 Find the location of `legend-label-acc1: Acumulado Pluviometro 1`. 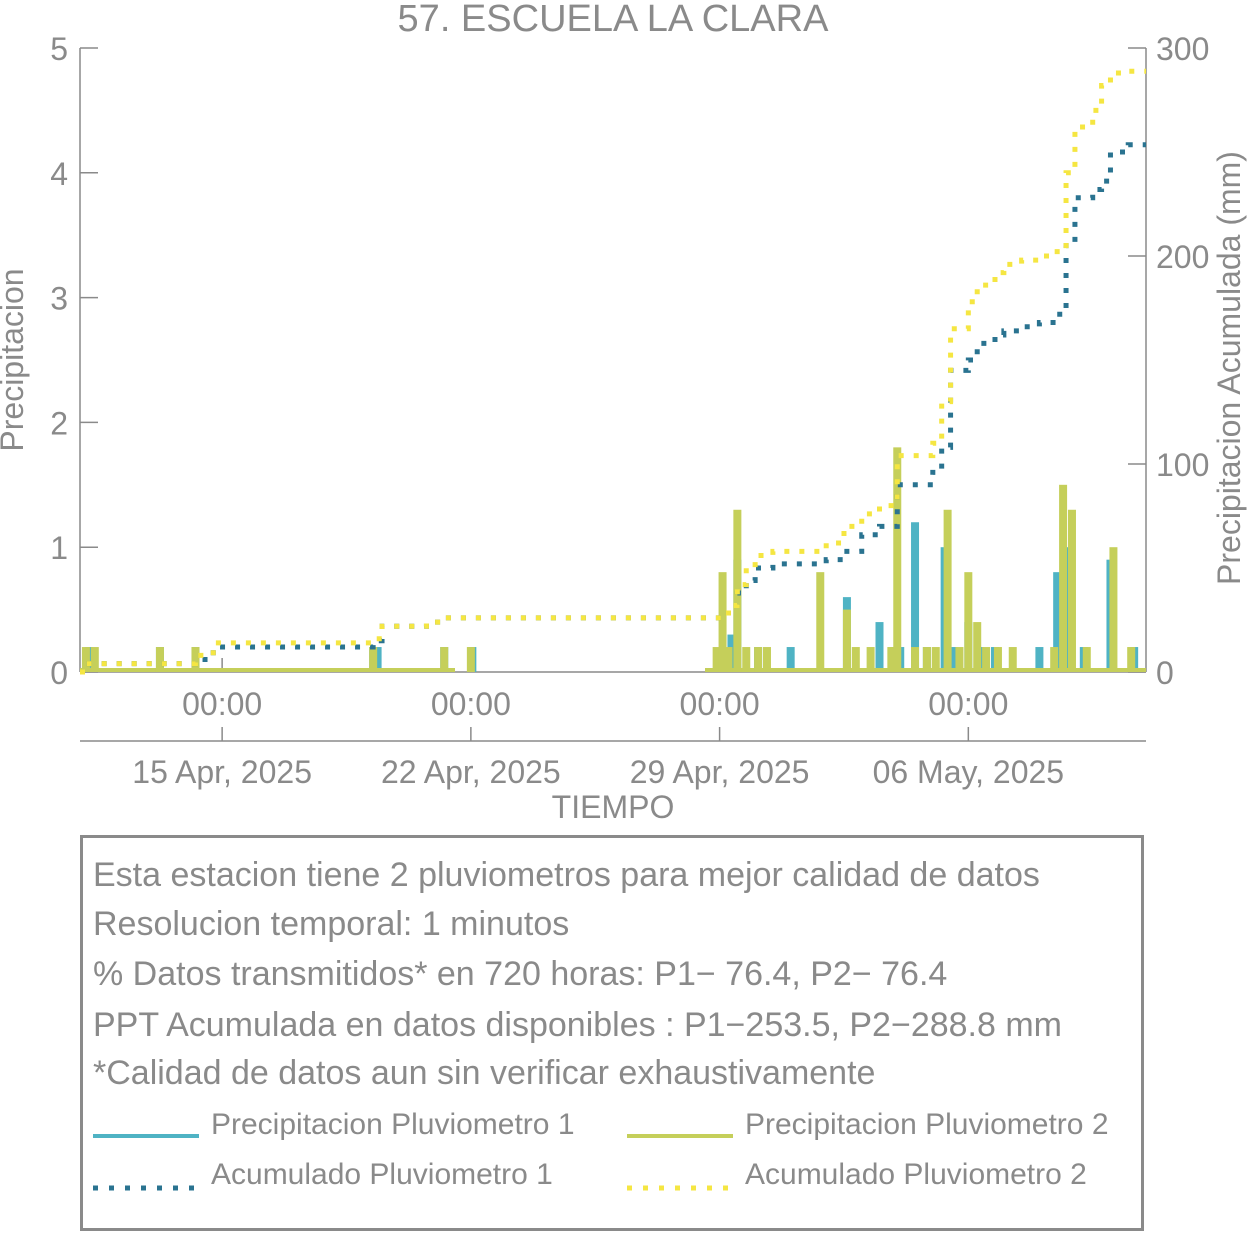

legend-label-acc1: Acumulado Pluviometro 1 is located at coordinates (382, 1174).